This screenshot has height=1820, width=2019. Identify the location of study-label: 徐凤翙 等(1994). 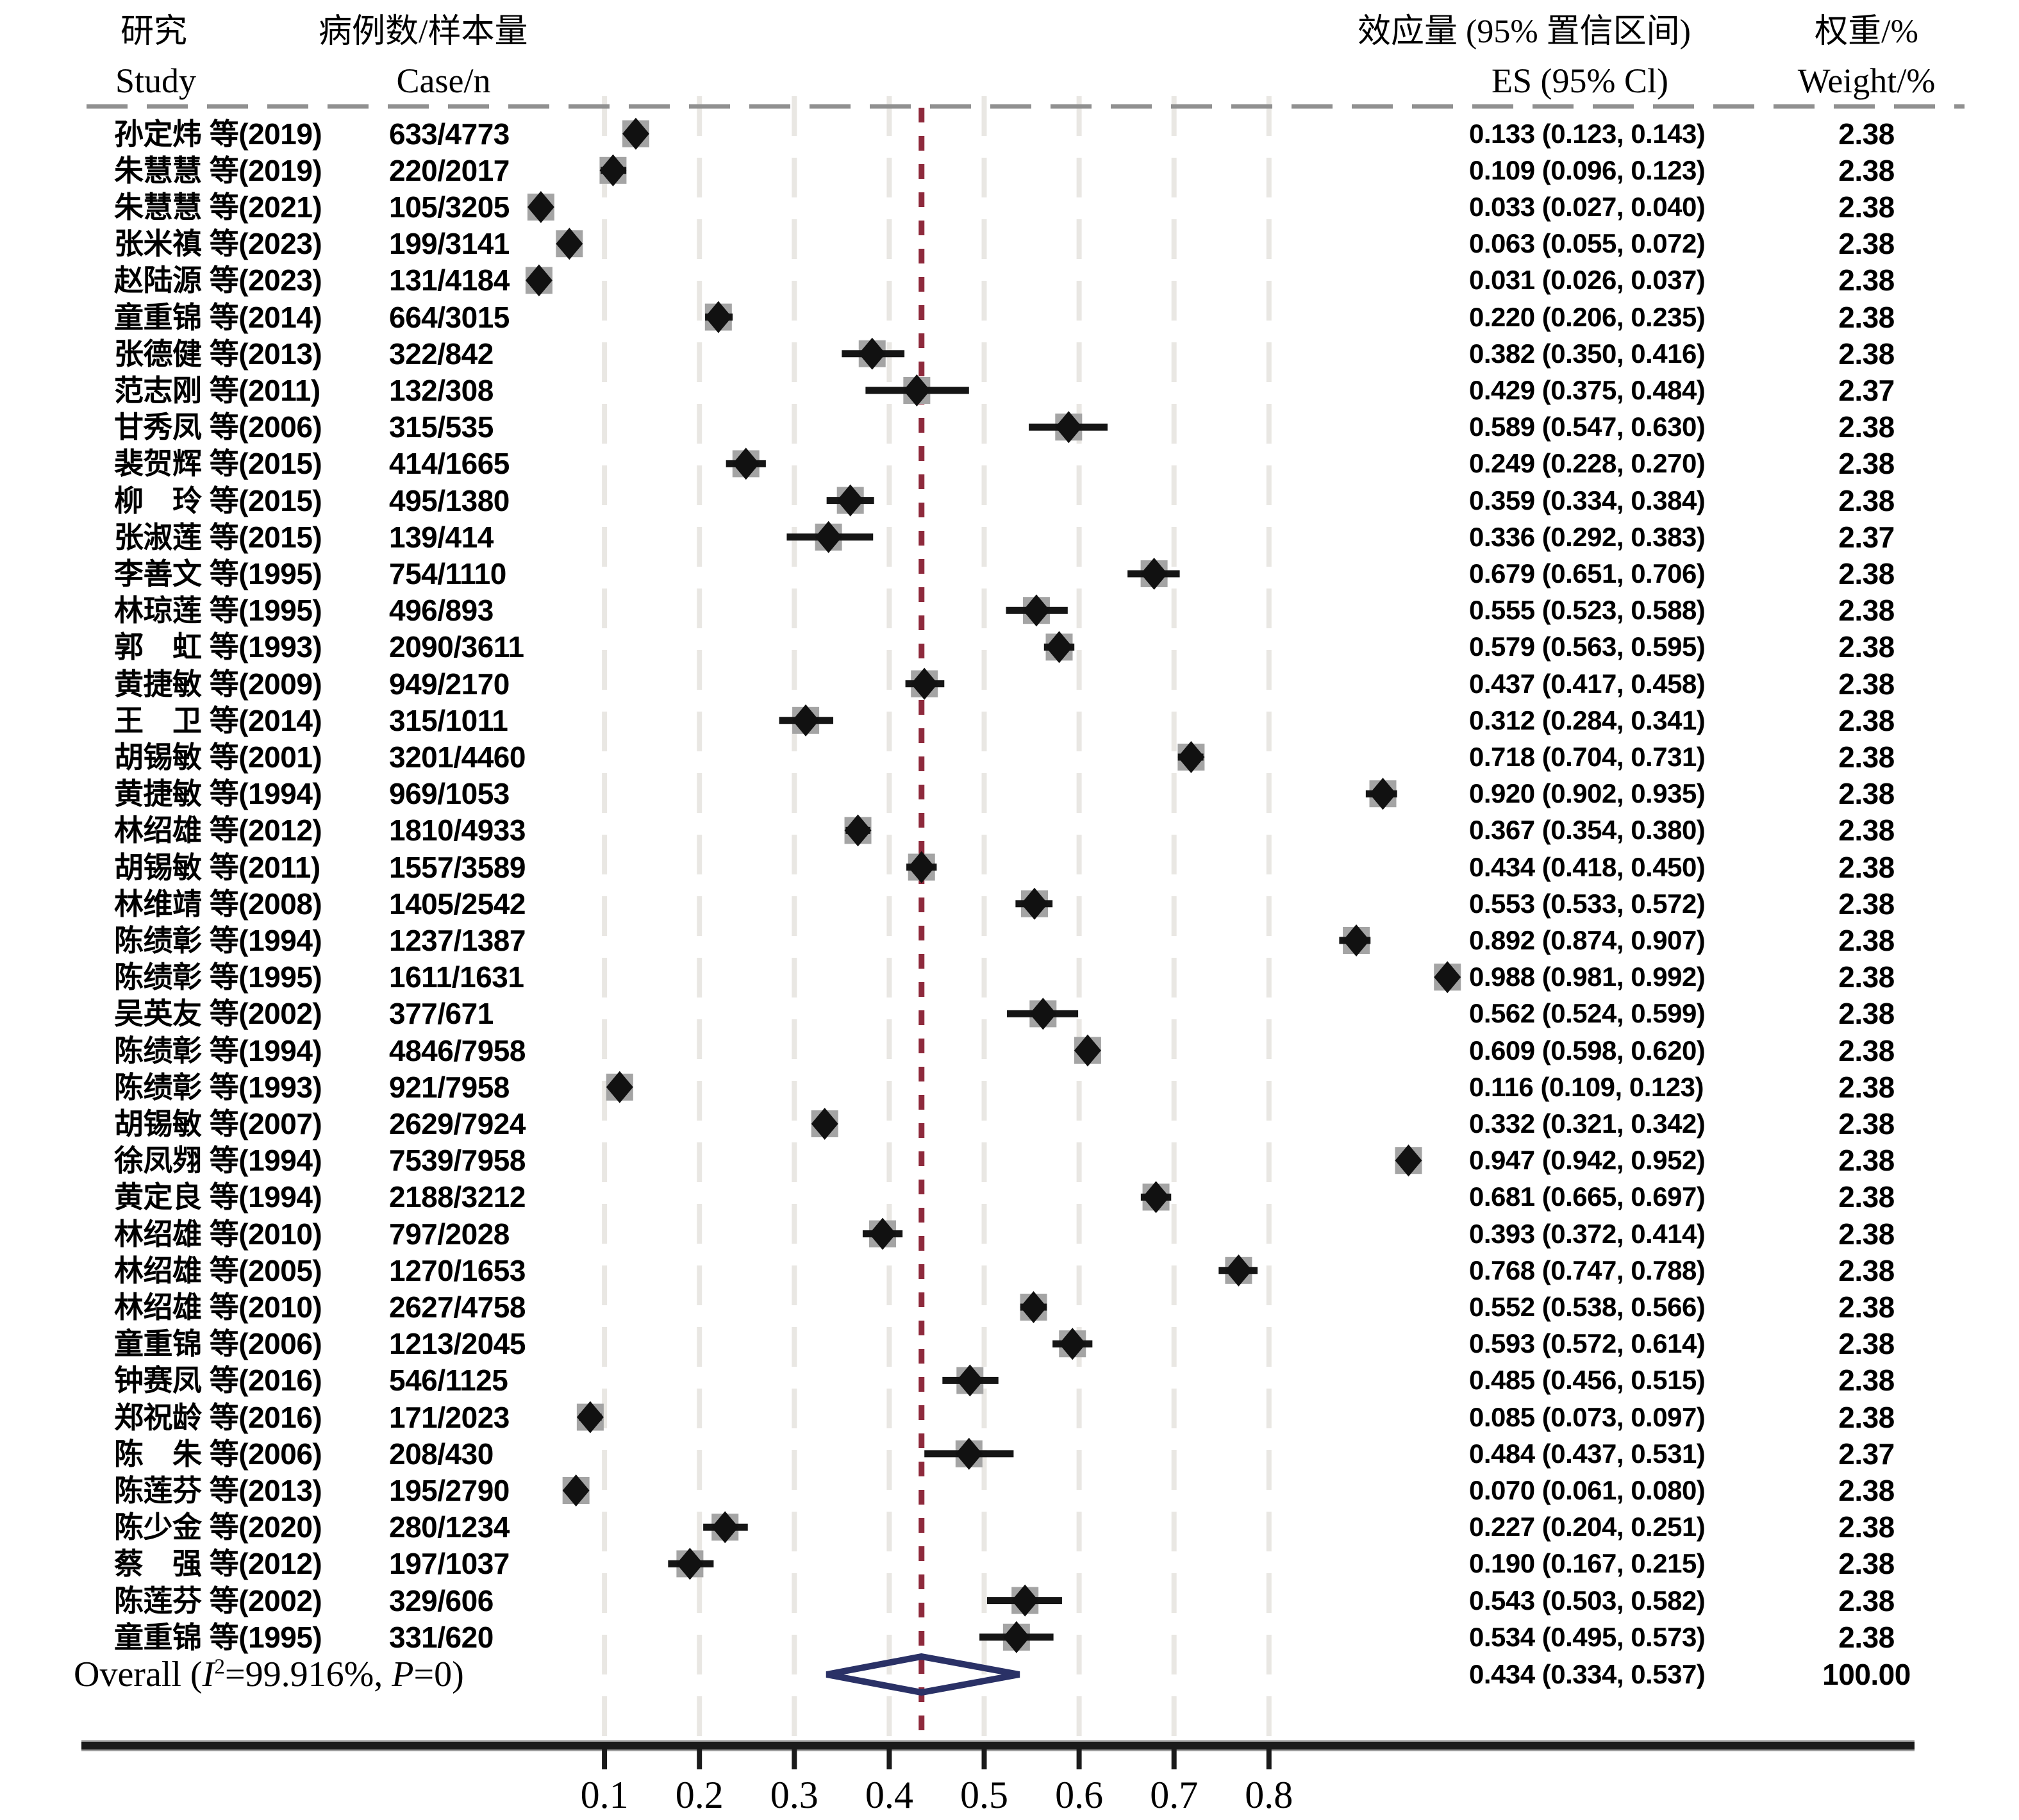
(218, 1161).